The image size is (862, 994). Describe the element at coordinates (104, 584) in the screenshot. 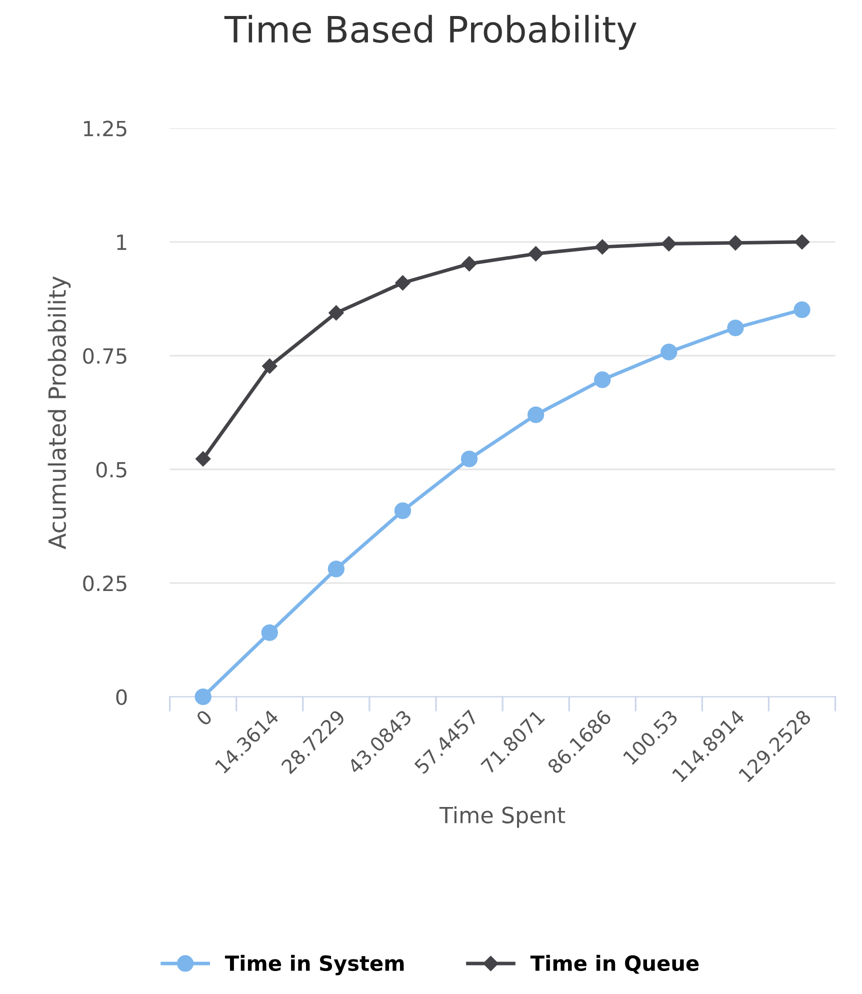

I see `y-tick-label: 0.25` at that location.